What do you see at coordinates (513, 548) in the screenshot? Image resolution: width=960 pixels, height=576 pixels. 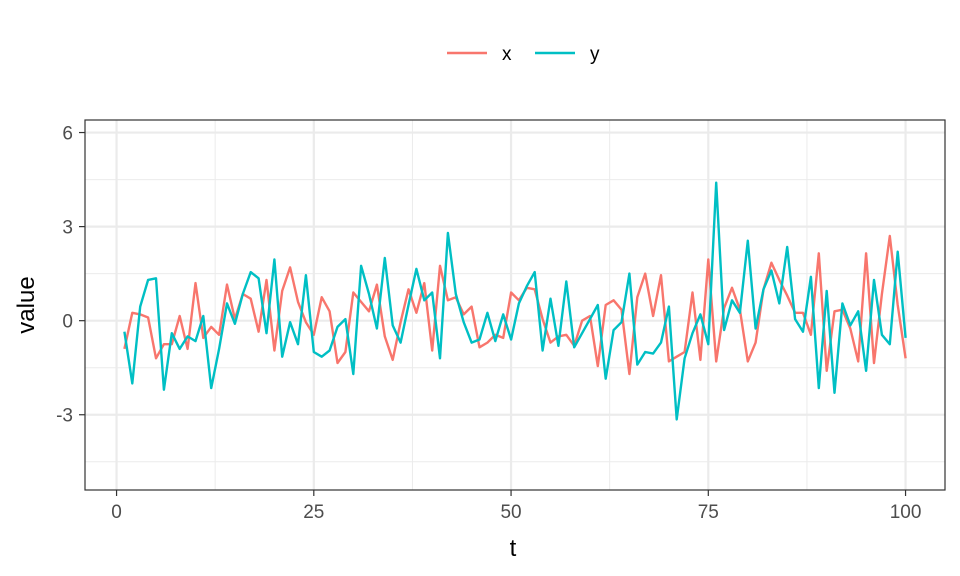 I see `x-axis-title: t` at bounding box center [513, 548].